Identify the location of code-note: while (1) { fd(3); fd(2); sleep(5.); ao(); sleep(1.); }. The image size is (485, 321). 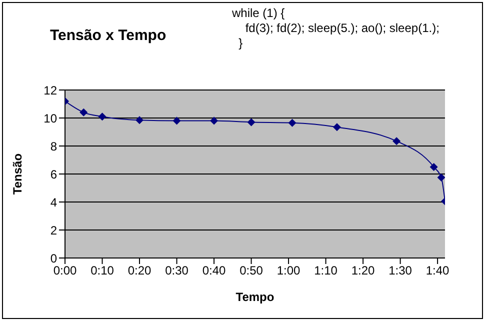
(336, 28).